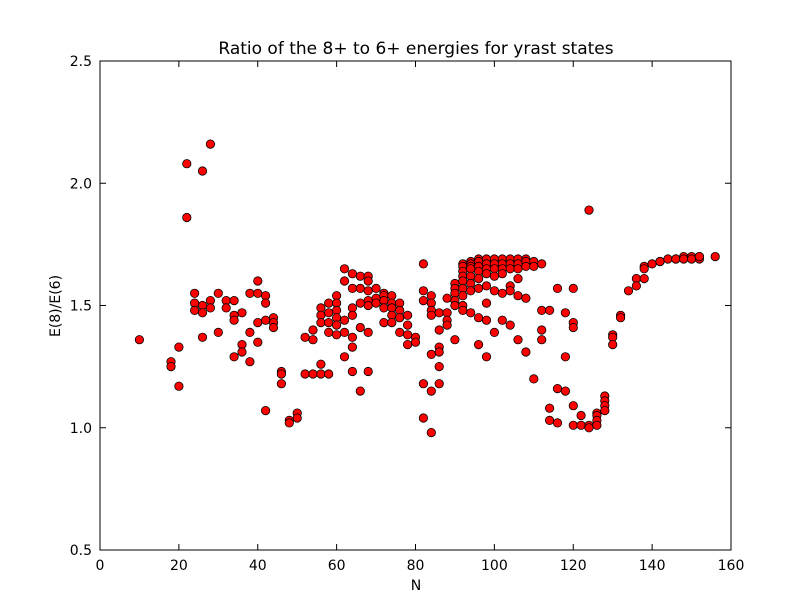 Image resolution: width=812 pixels, height=612 pixels. Describe the element at coordinates (416, 586) in the screenshot. I see `x-axis-label: N` at that location.